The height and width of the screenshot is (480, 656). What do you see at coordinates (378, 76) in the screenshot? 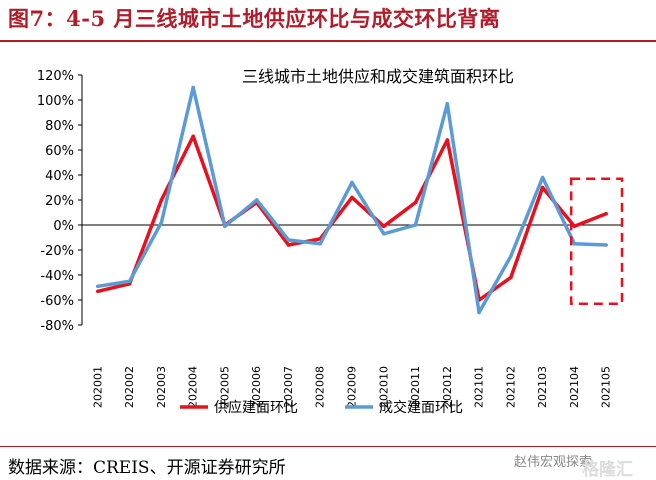
I see `chart-title: 三线城市土地供应和成交建筑面积环比` at bounding box center [378, 76].